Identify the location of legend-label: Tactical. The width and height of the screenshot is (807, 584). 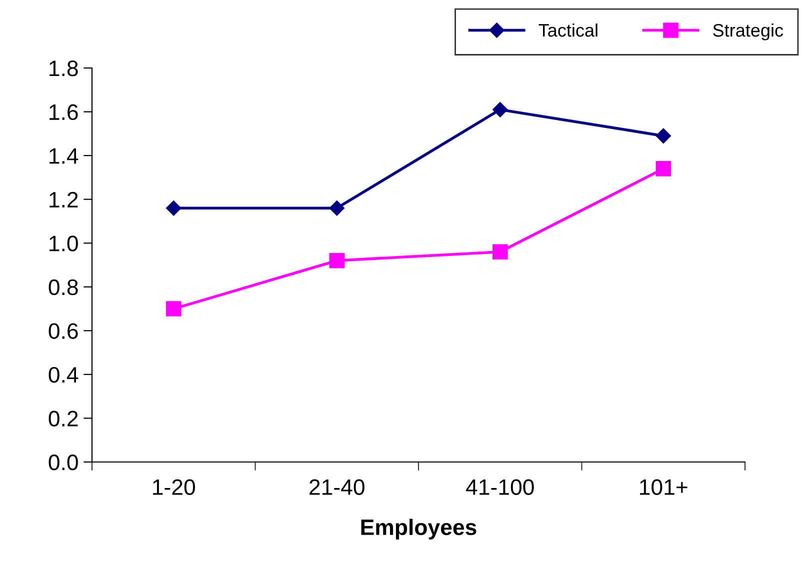
(568, 30).